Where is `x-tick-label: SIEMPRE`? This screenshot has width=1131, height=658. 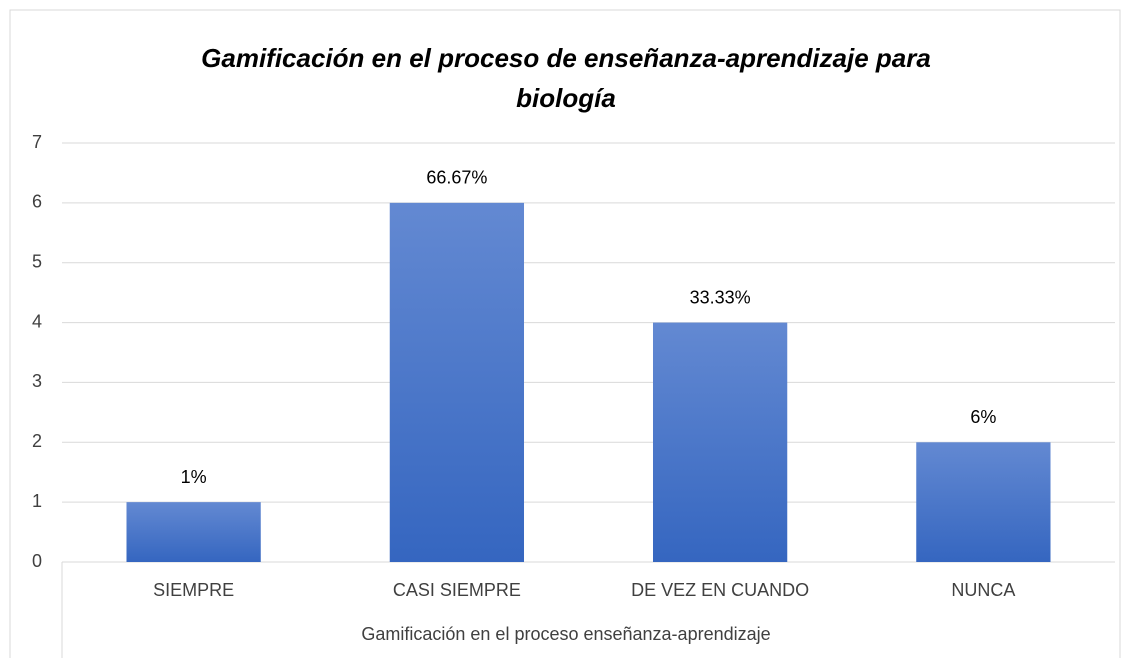 x-tick-label: SIEMPRE is located at coordinates (193, 590).